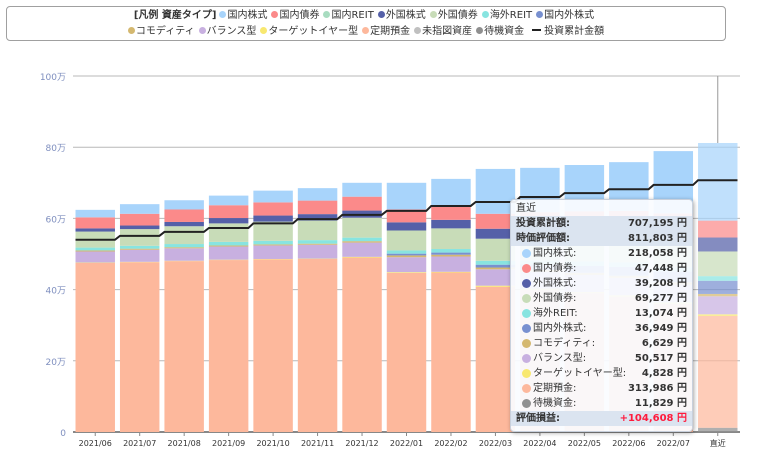 This screenshot has width=768, height=450. Describe the element at coordinates (584, 443) in the screenshot. I see `x-tick-label: 2022/05` at that location.